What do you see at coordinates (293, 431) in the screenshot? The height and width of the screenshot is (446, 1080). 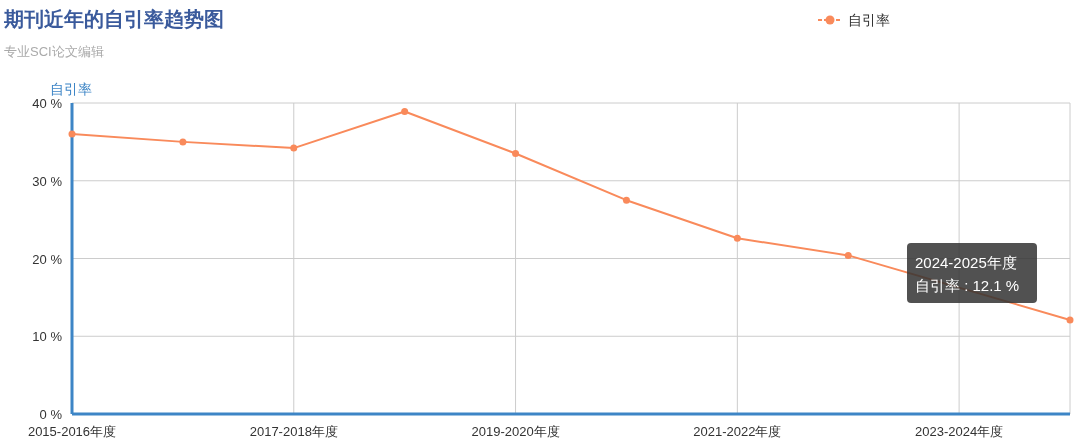 I see `x-tick-label: 2017-2018年度` at bounding box center [293, 431].